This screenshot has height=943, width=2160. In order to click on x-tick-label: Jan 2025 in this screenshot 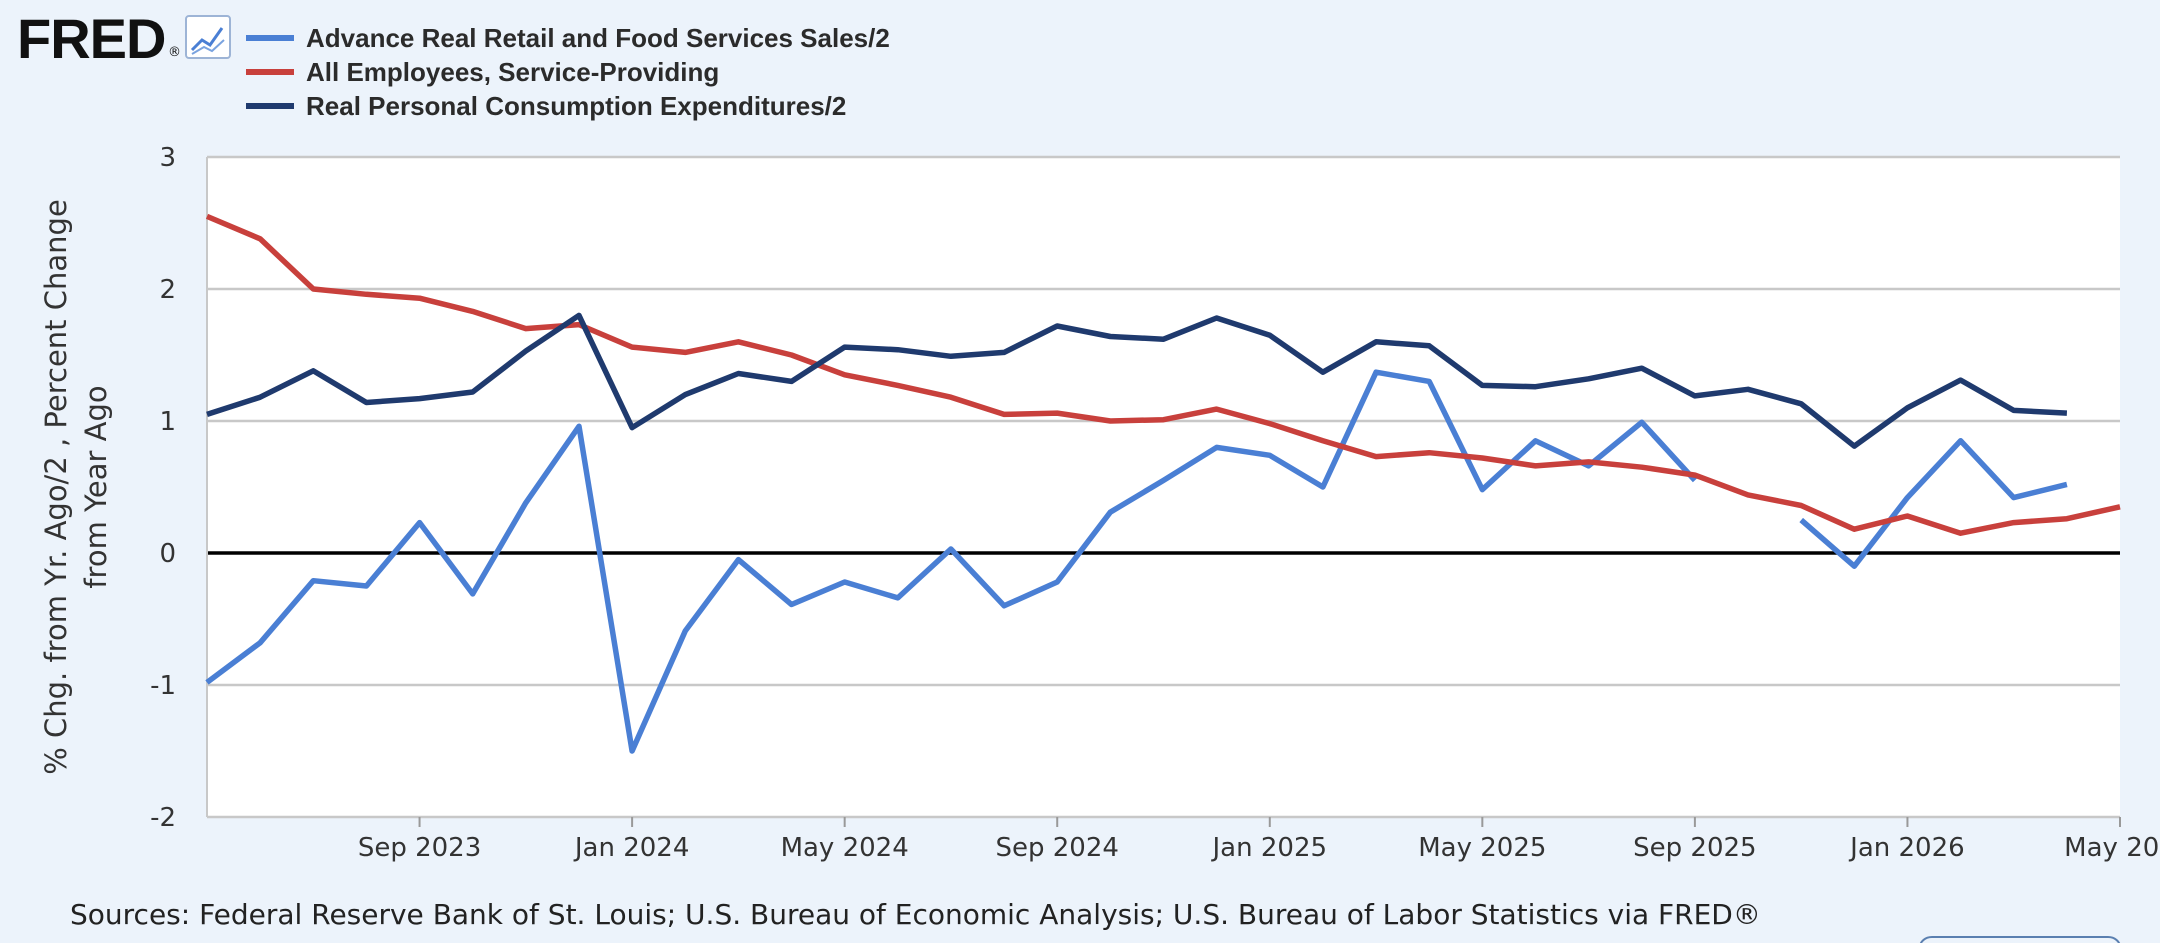, I will do `click(1269, 848)`.